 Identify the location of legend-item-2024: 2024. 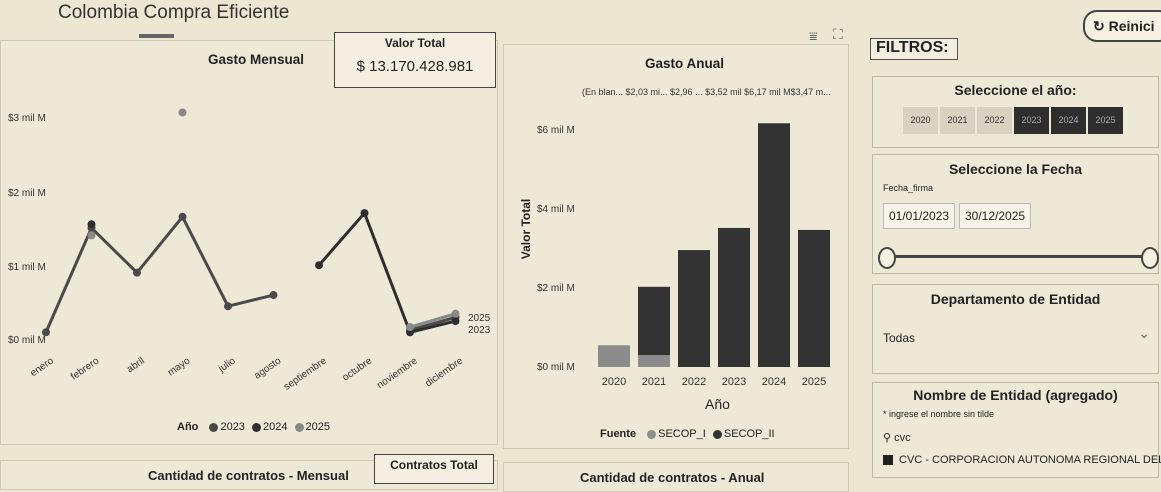
(275, 427).